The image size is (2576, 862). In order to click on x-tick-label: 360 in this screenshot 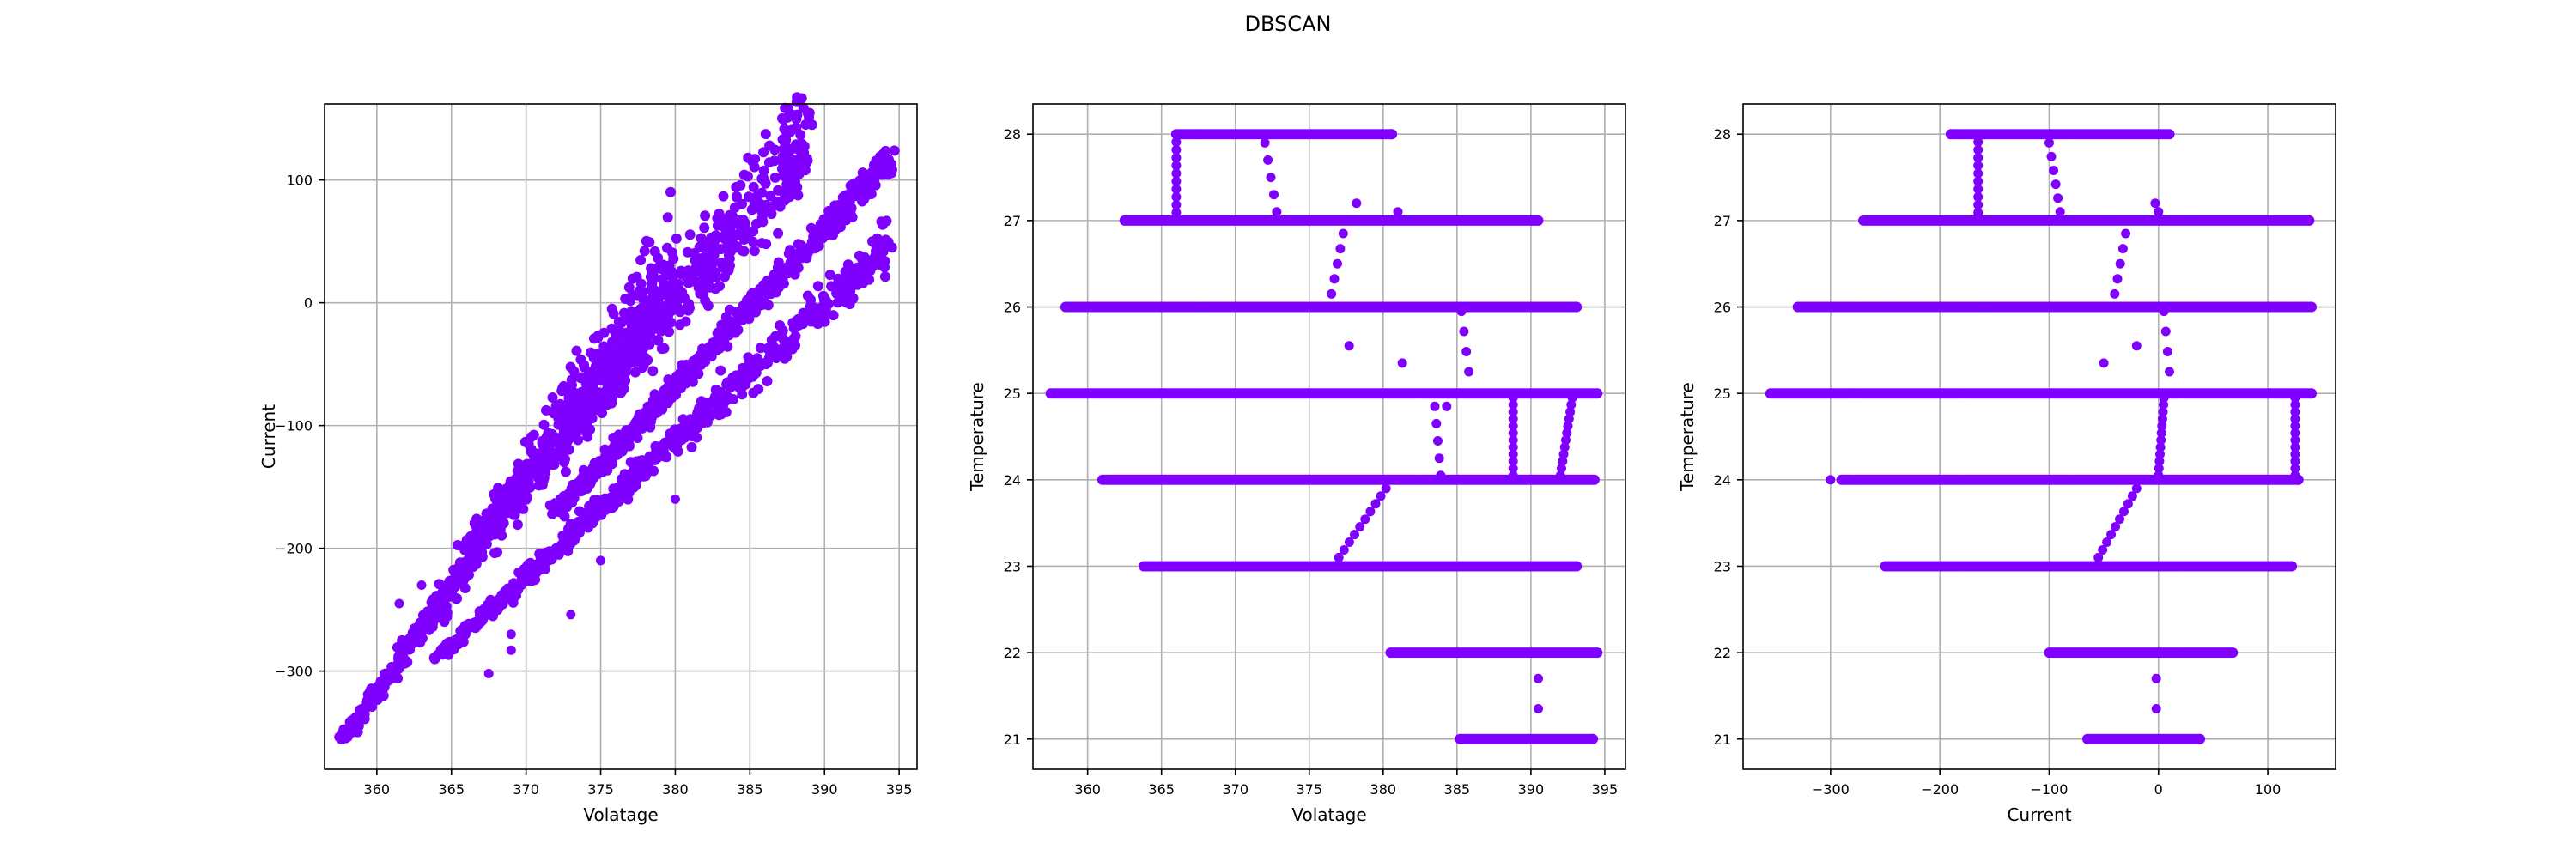, I will do `click(1087, 789)`.